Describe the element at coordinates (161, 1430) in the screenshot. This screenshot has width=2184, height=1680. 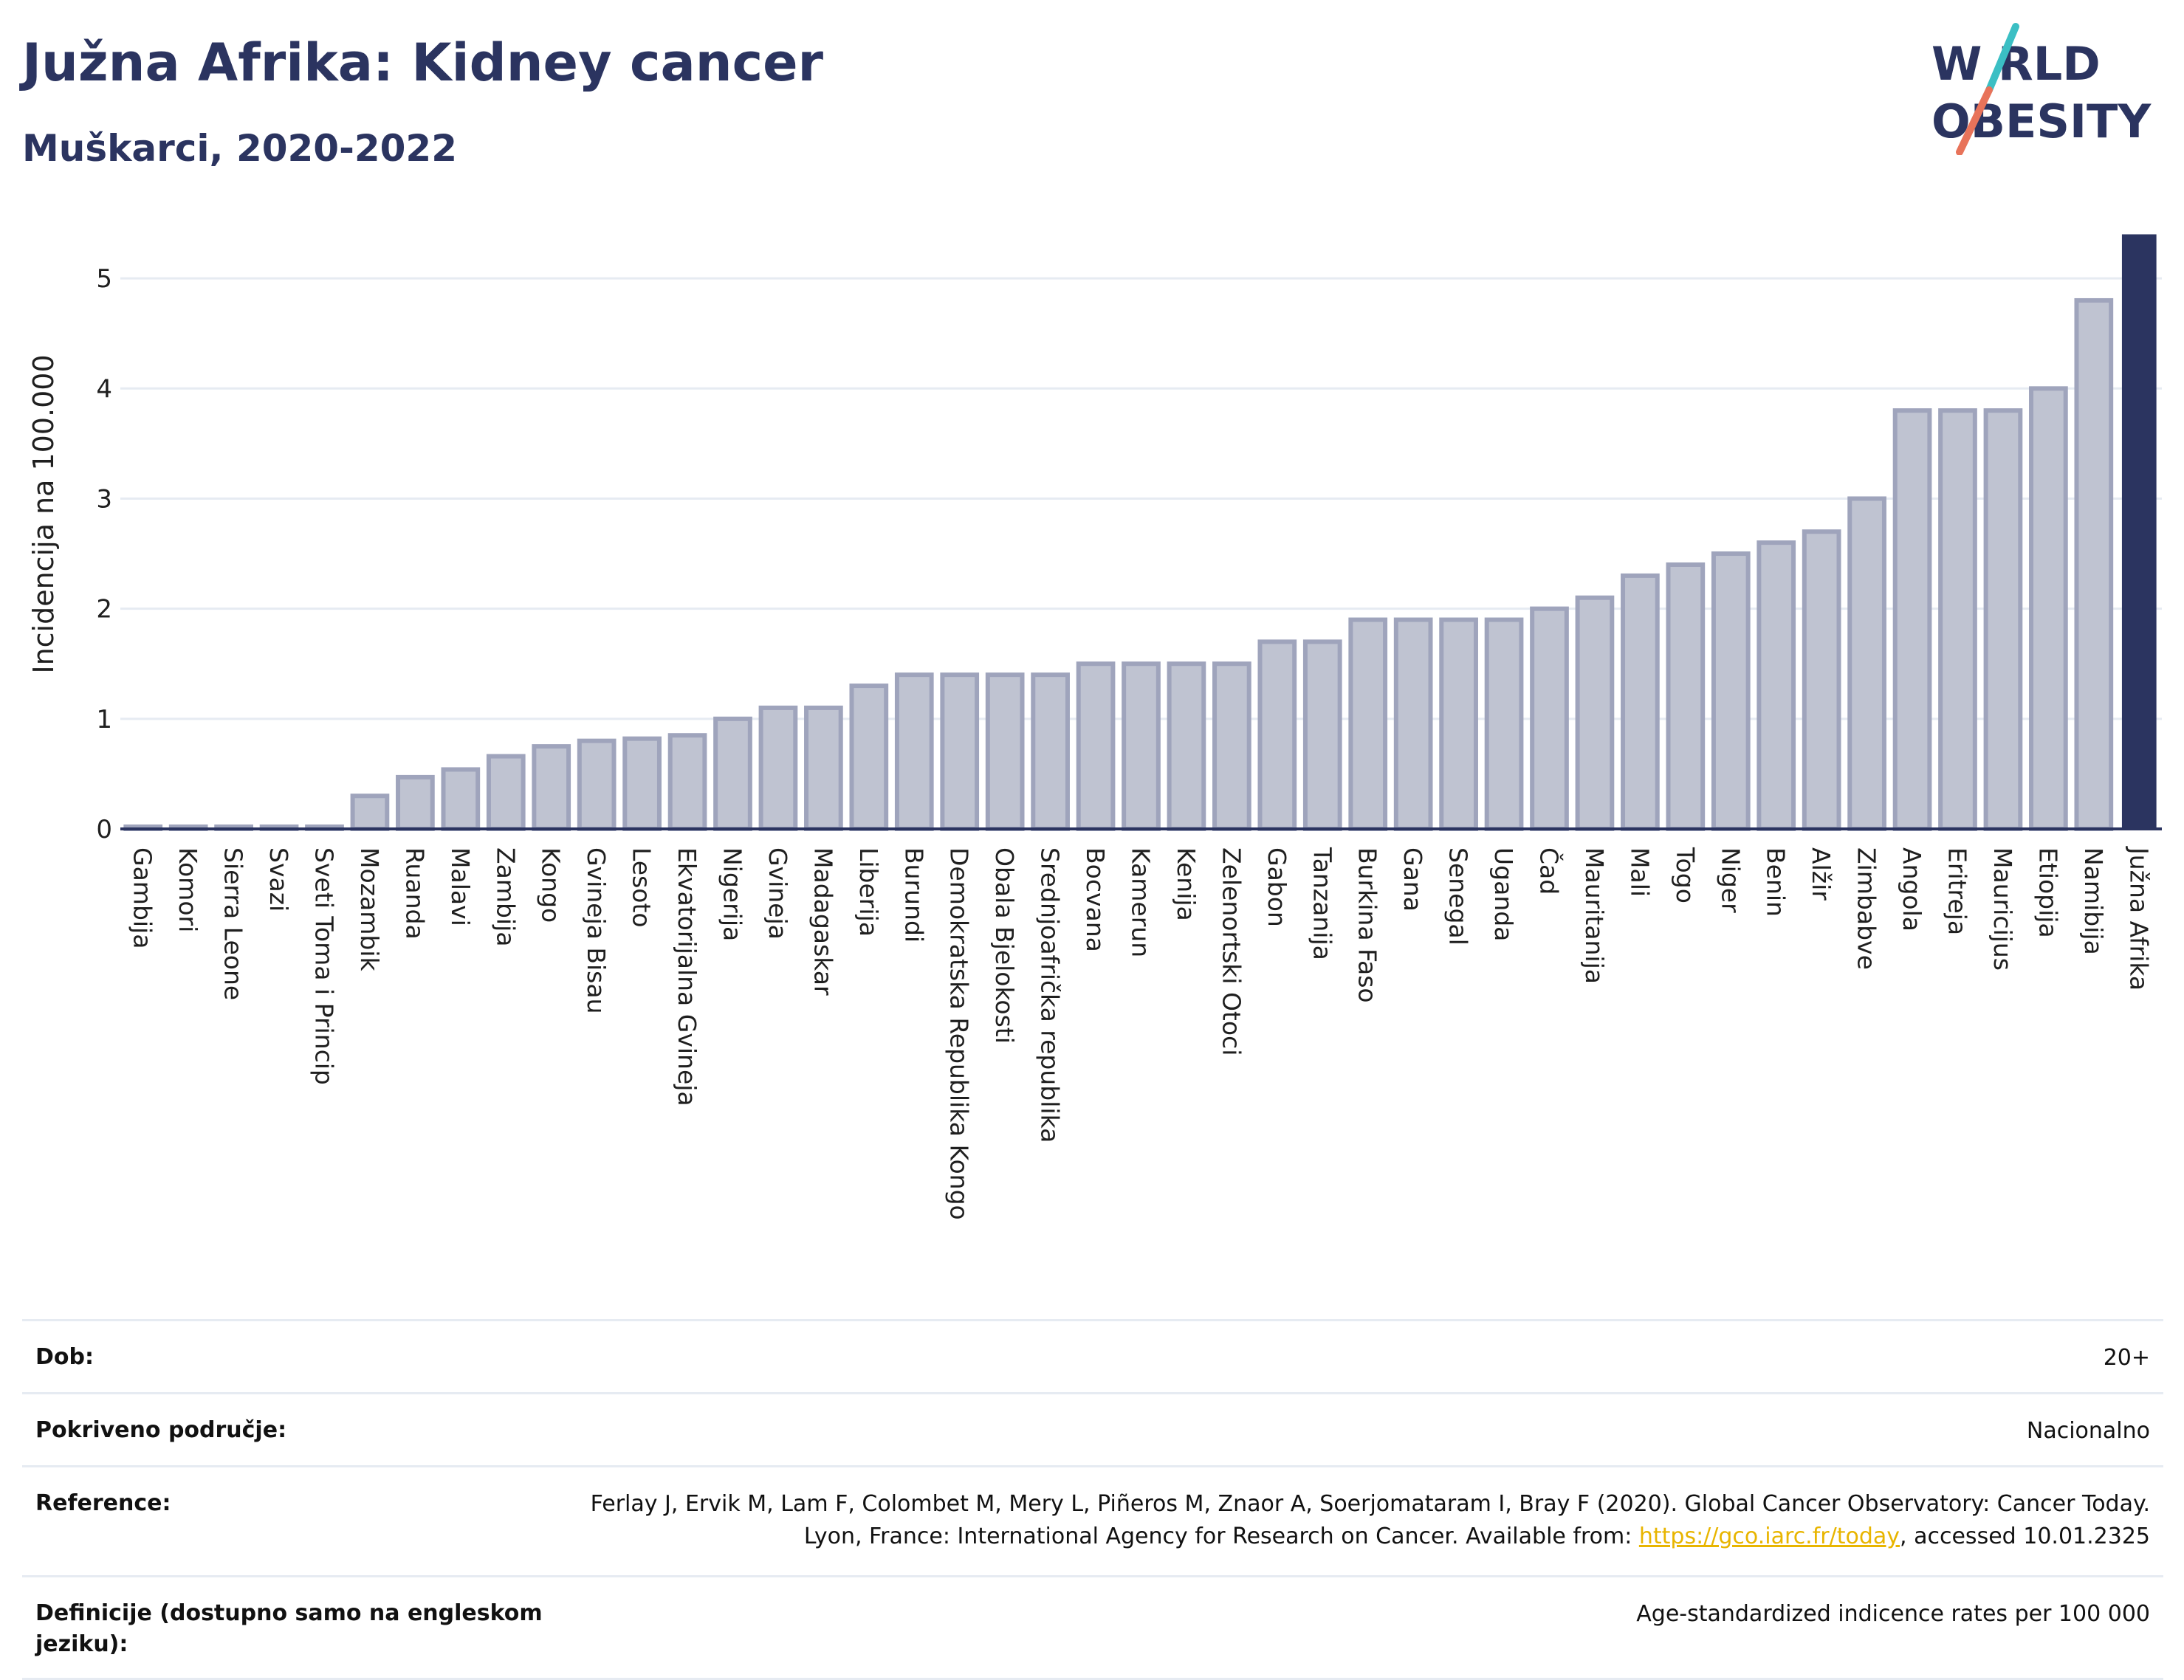
I see `coverage-label: Pokriveno područje:` at that location.